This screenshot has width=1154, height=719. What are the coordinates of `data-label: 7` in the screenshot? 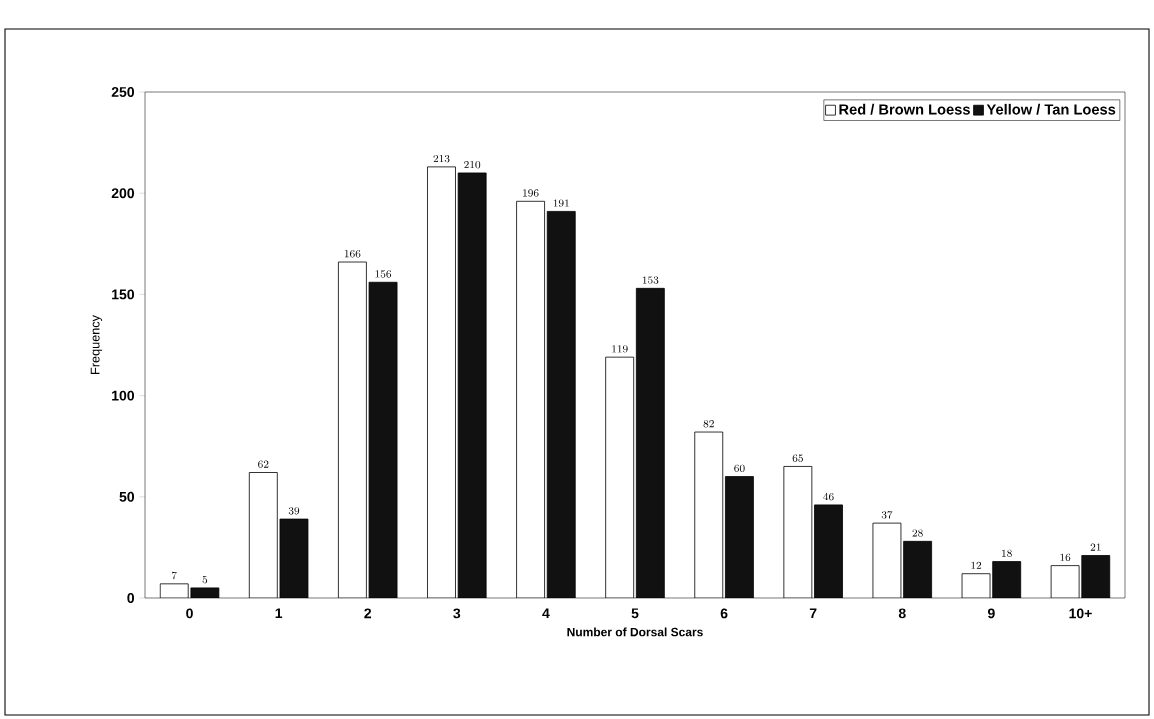 It's located at (174, 575).